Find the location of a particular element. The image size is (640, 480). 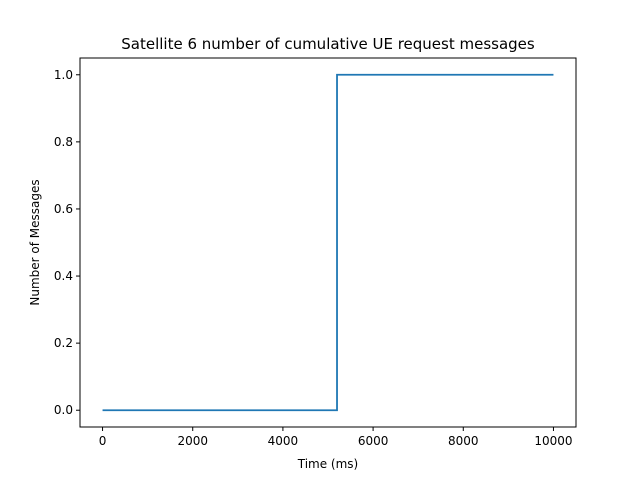

y-tick-label: 0.2 is located at coordinates (63, 343).